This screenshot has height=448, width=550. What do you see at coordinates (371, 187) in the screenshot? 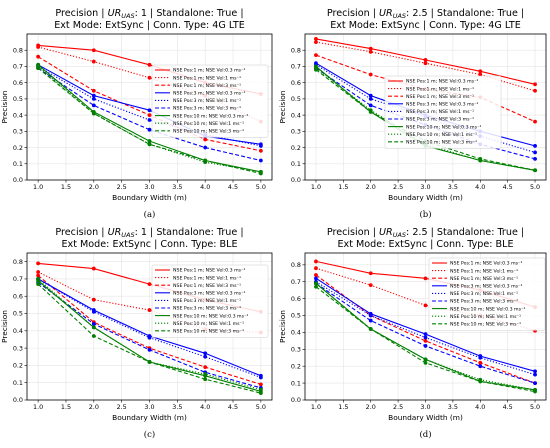
I see `x-tick-label: 2.0` at bounding box center [371, 187].